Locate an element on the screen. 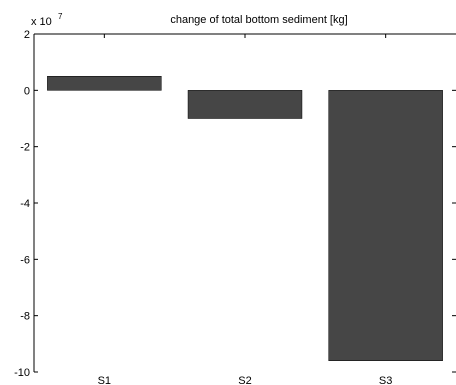 Image resolution: width=456 pixels, height=385 pixels. y-multiplier-base: x 10 is located at coordinates (41, 22).